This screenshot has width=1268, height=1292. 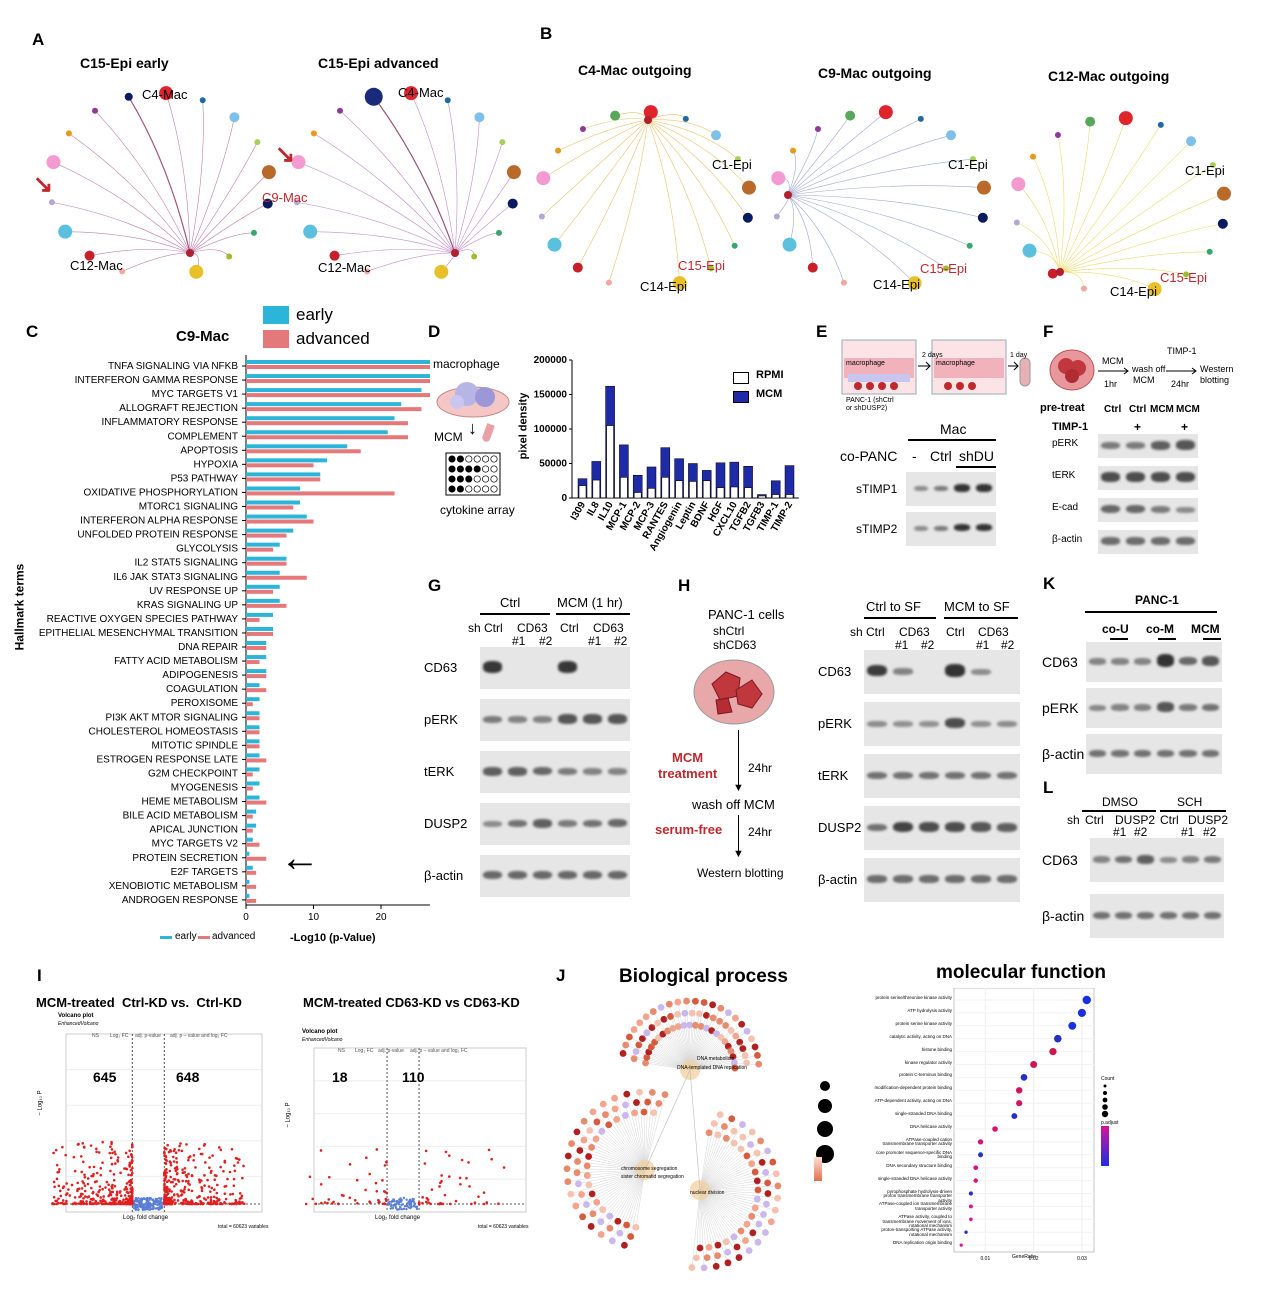 What do you see at coordinates (157, 380) in the screenshot?
I see `c-category-label: INTERFERON GAMMA RESPONSE` at bounding box center [157, 380].